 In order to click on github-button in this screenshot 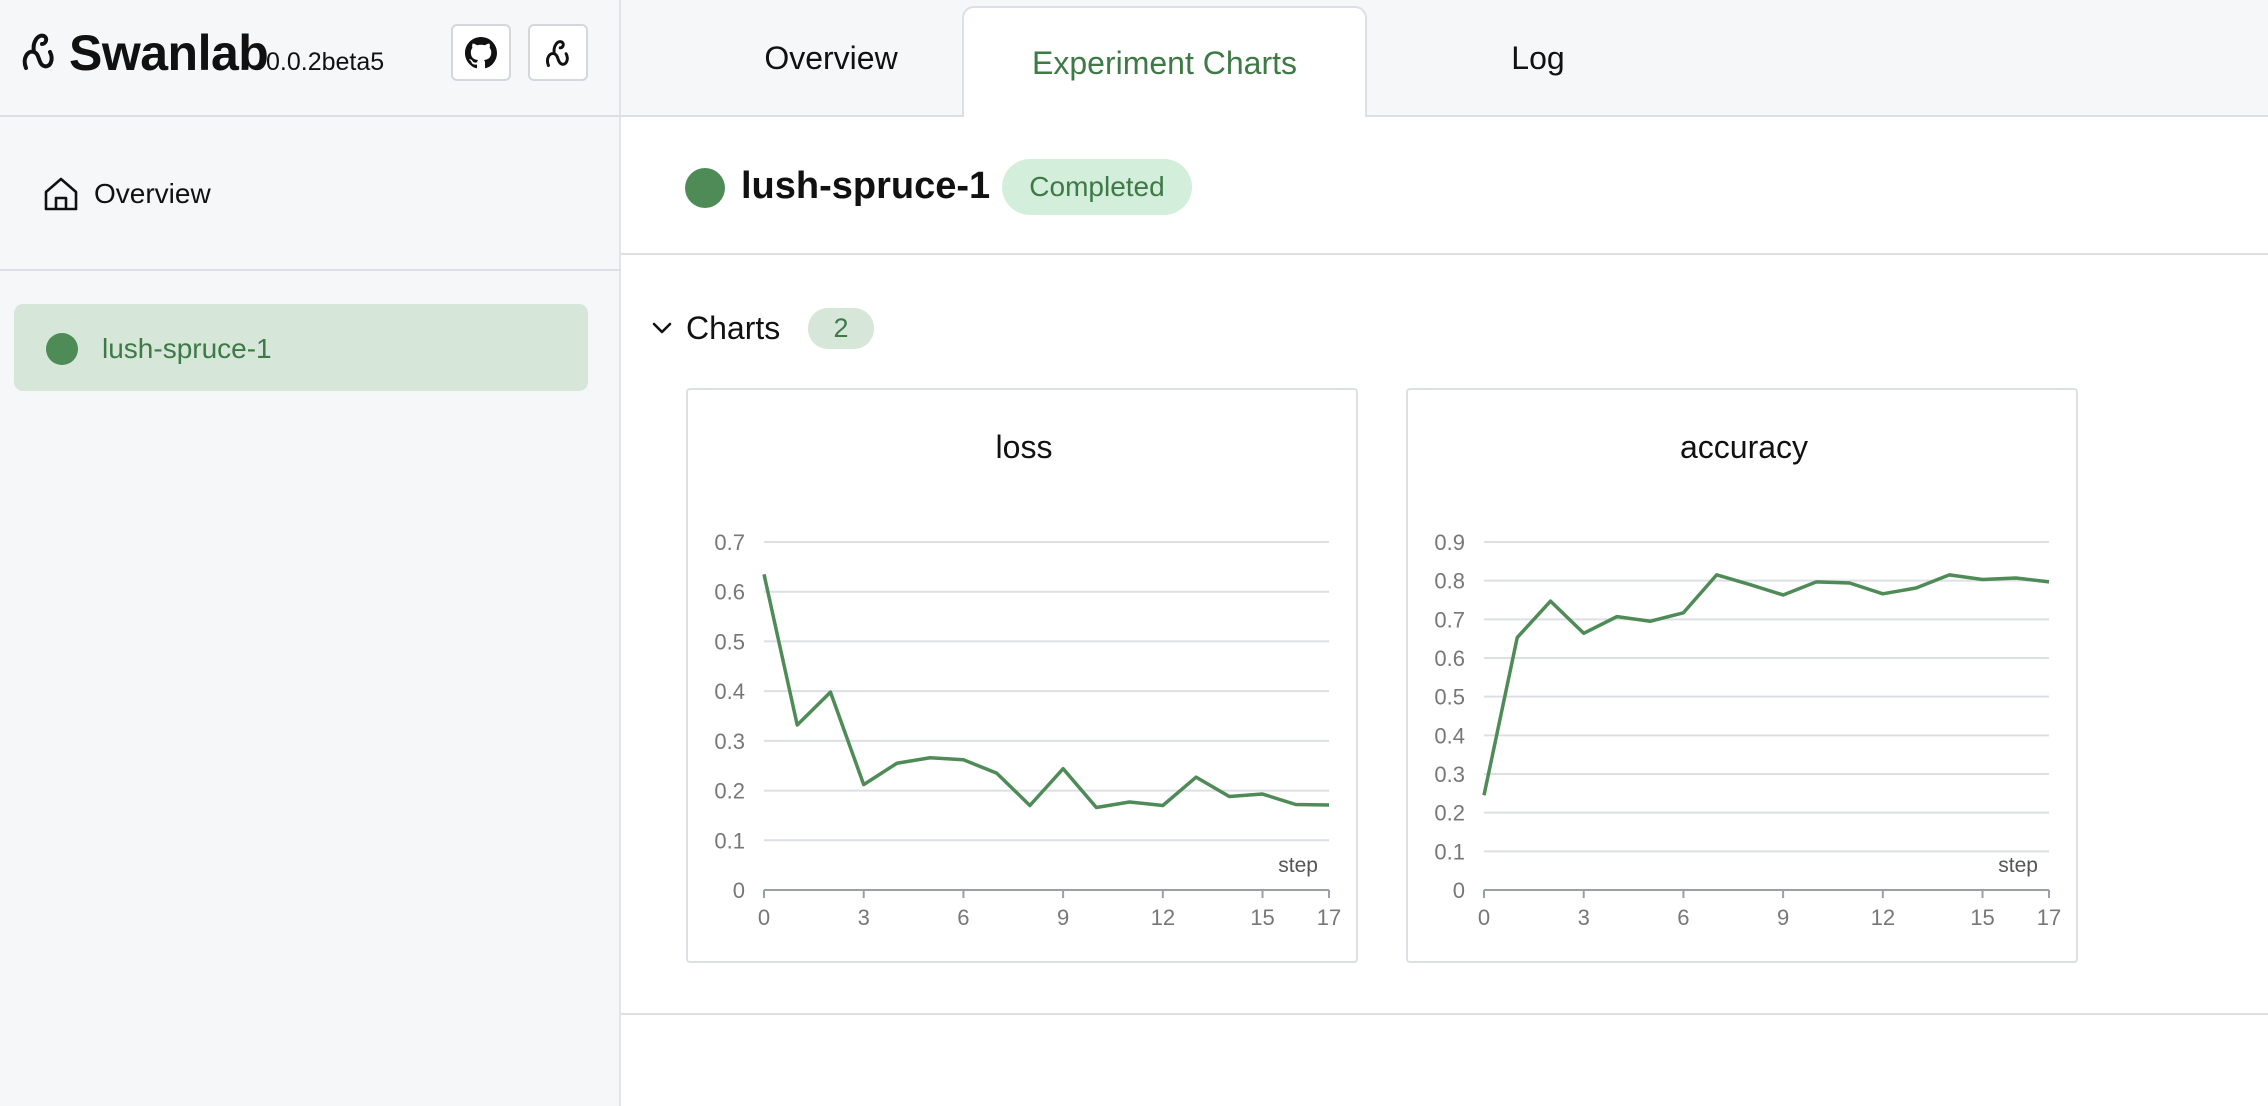, I will do `click(481, 52)`.